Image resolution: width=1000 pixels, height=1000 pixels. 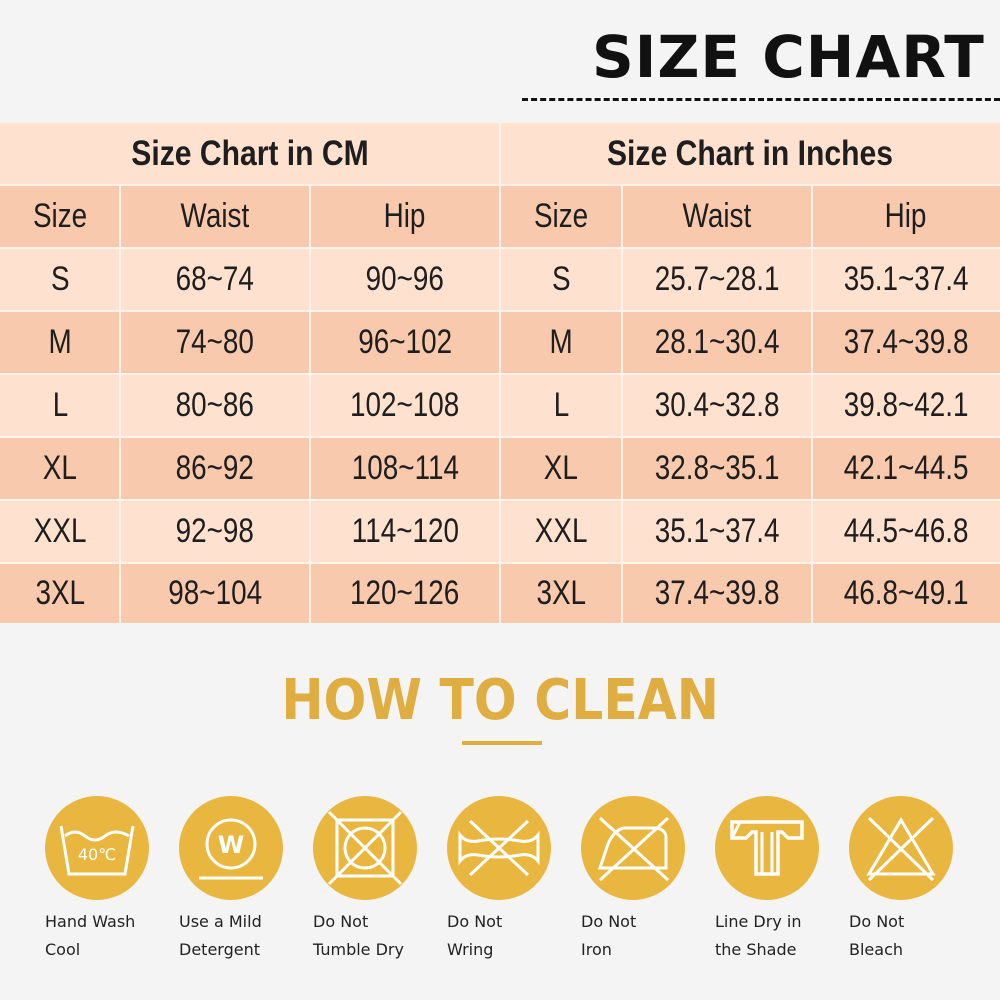 I want to click on table-cell-text: 39.8~42.1, so click(x=906, y=405).